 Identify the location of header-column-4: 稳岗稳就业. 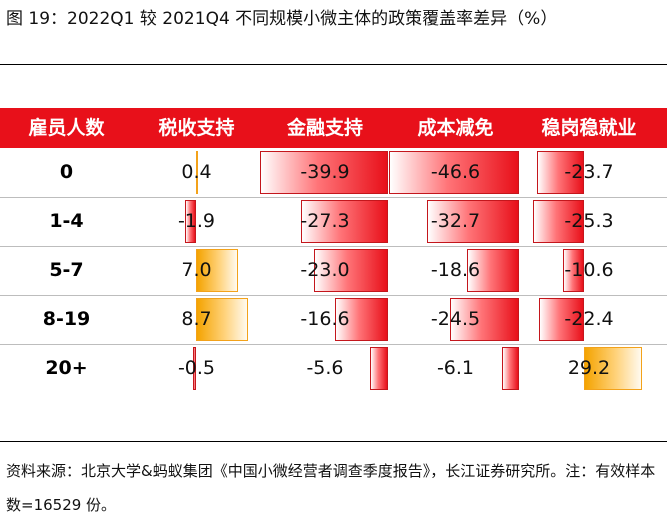
(589, 128).